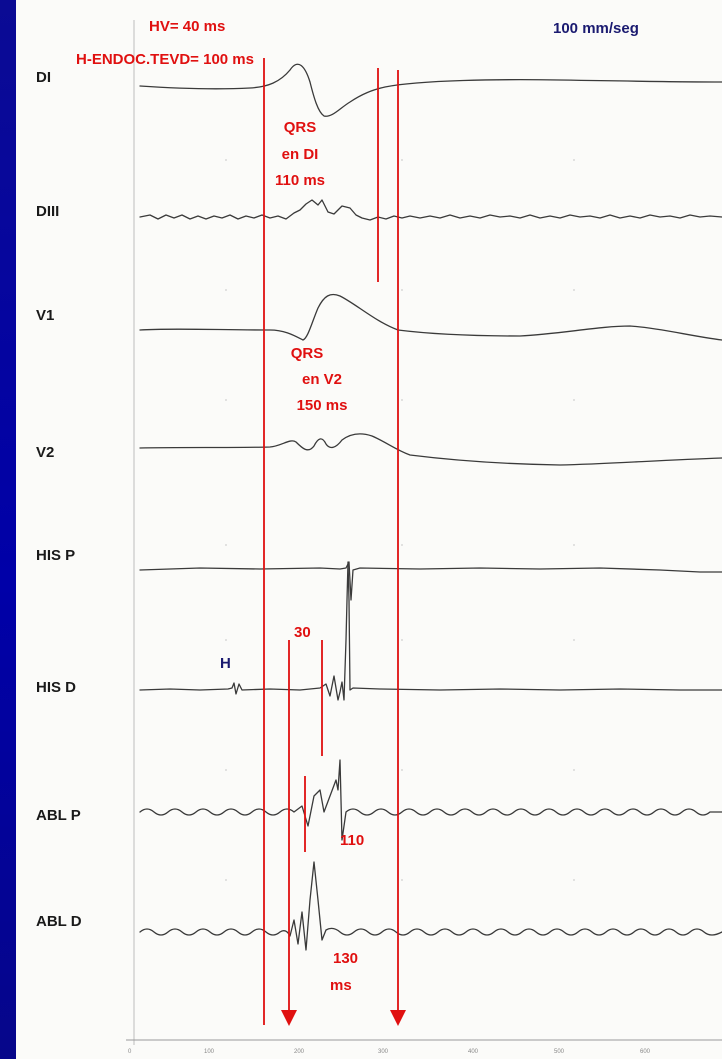 The height and width of the screenshot is (1059, 722). I want to click on lead-label-his-p: HIS P, so click(55, 555).